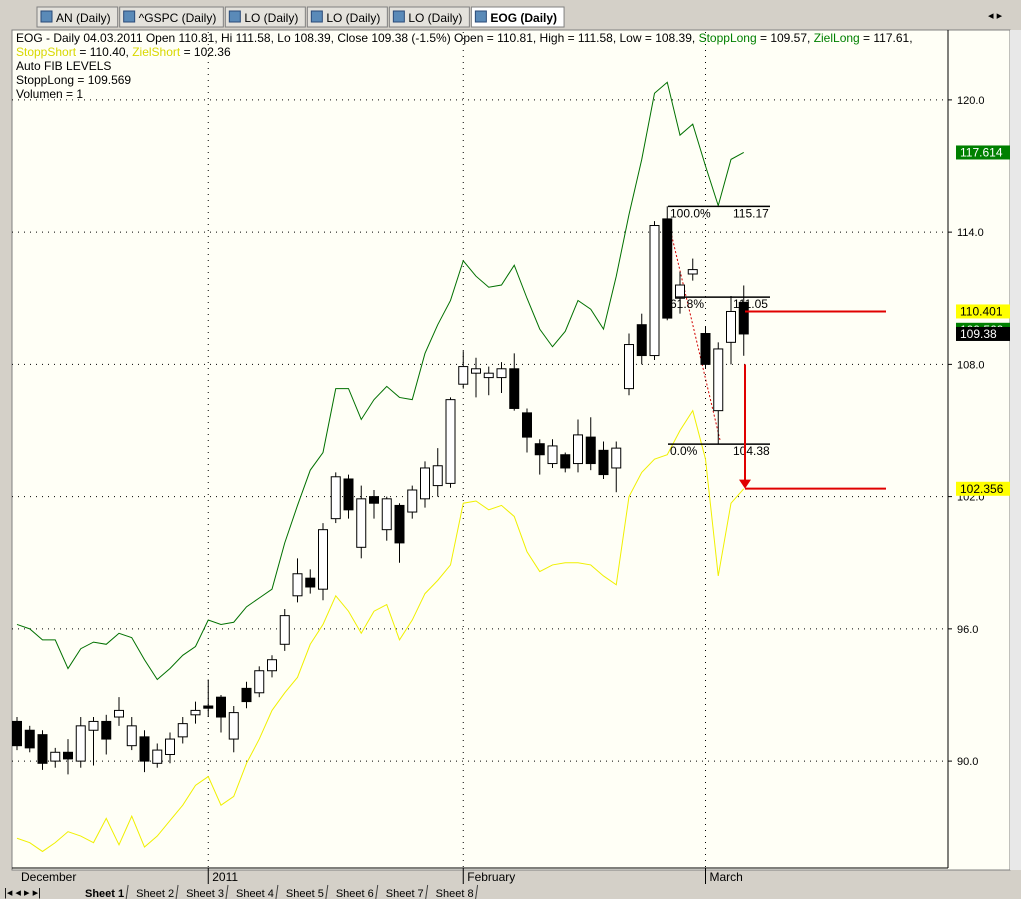 This screenshot has height=899, width=1021. I want to click on left-strip, so click(6, 450).